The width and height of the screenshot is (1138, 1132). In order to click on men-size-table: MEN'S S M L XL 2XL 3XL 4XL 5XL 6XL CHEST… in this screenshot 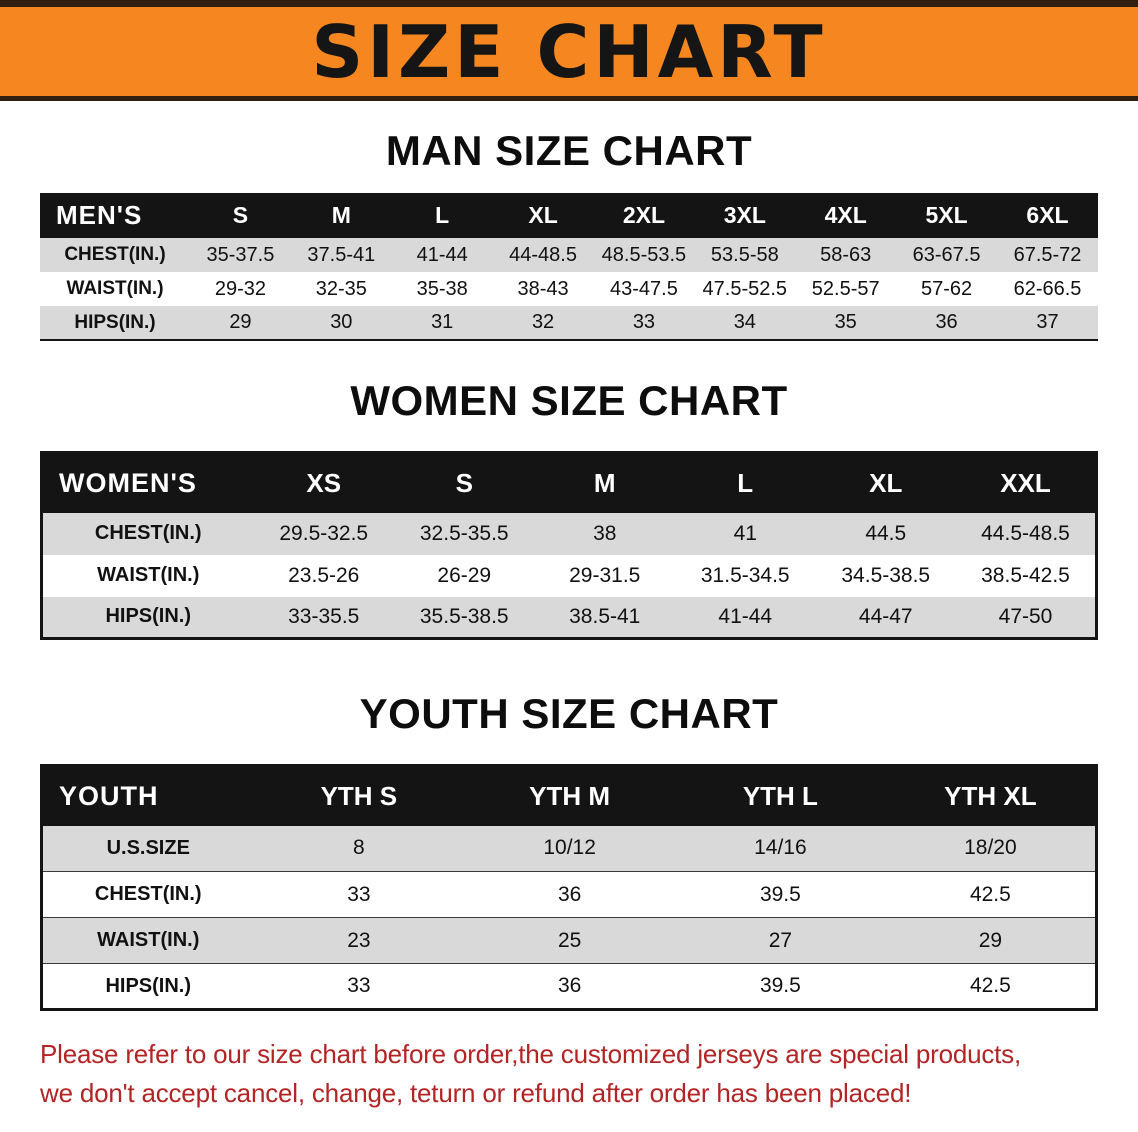, I will do `click(569, 267)`.